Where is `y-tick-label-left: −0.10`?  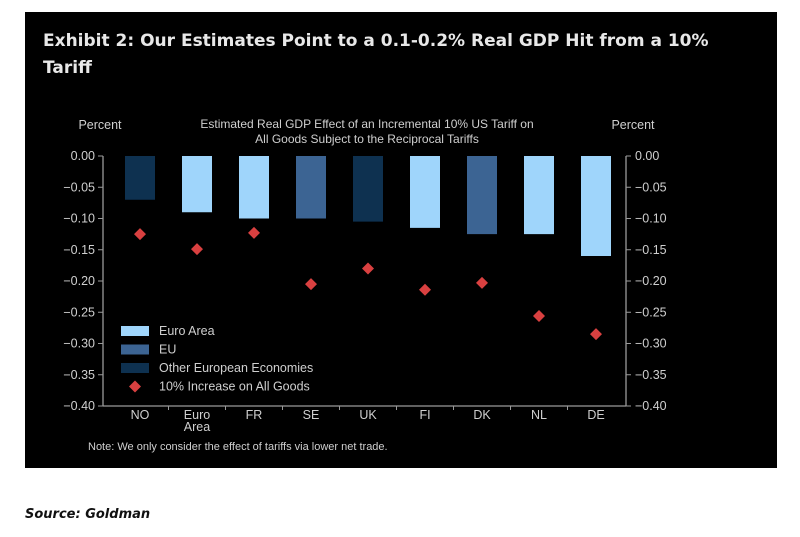
y-tick-label-left: −0.10 is located at coordinates (79, 219).